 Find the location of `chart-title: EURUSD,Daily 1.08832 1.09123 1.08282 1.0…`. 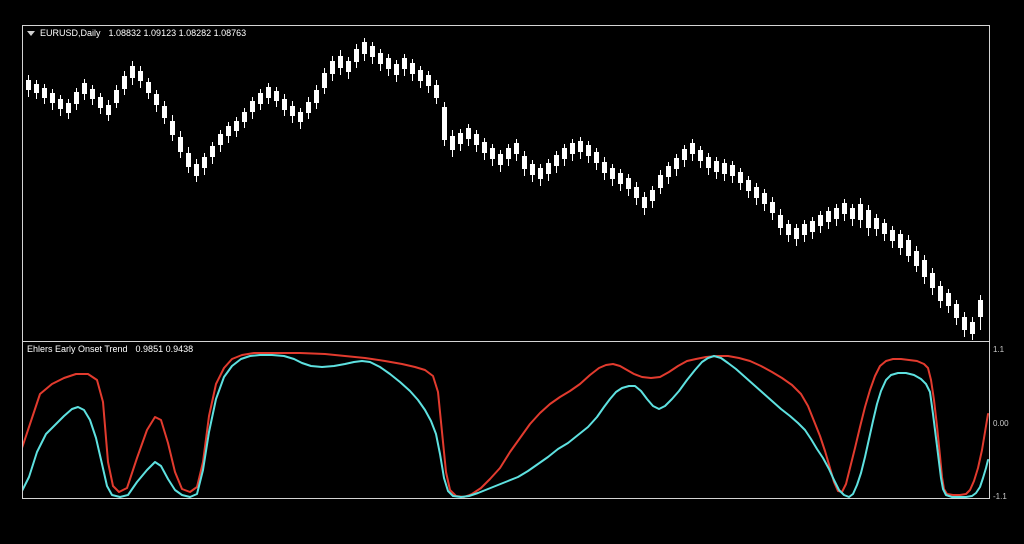

chart-title: EURUSD,Daily 1.08832 1.09123 1.08282 1.0… is located at coordinates (136, 33).